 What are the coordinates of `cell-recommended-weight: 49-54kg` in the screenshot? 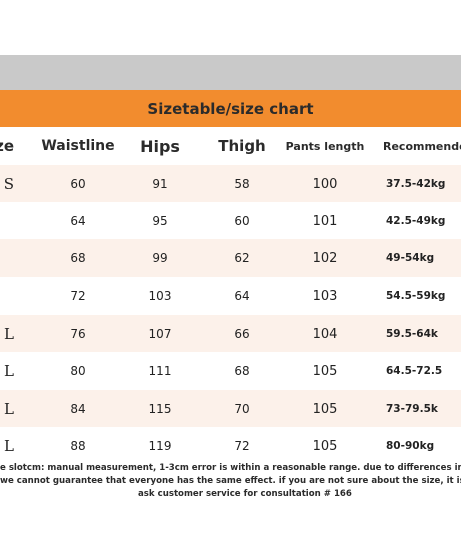 It's located at (410, 258).